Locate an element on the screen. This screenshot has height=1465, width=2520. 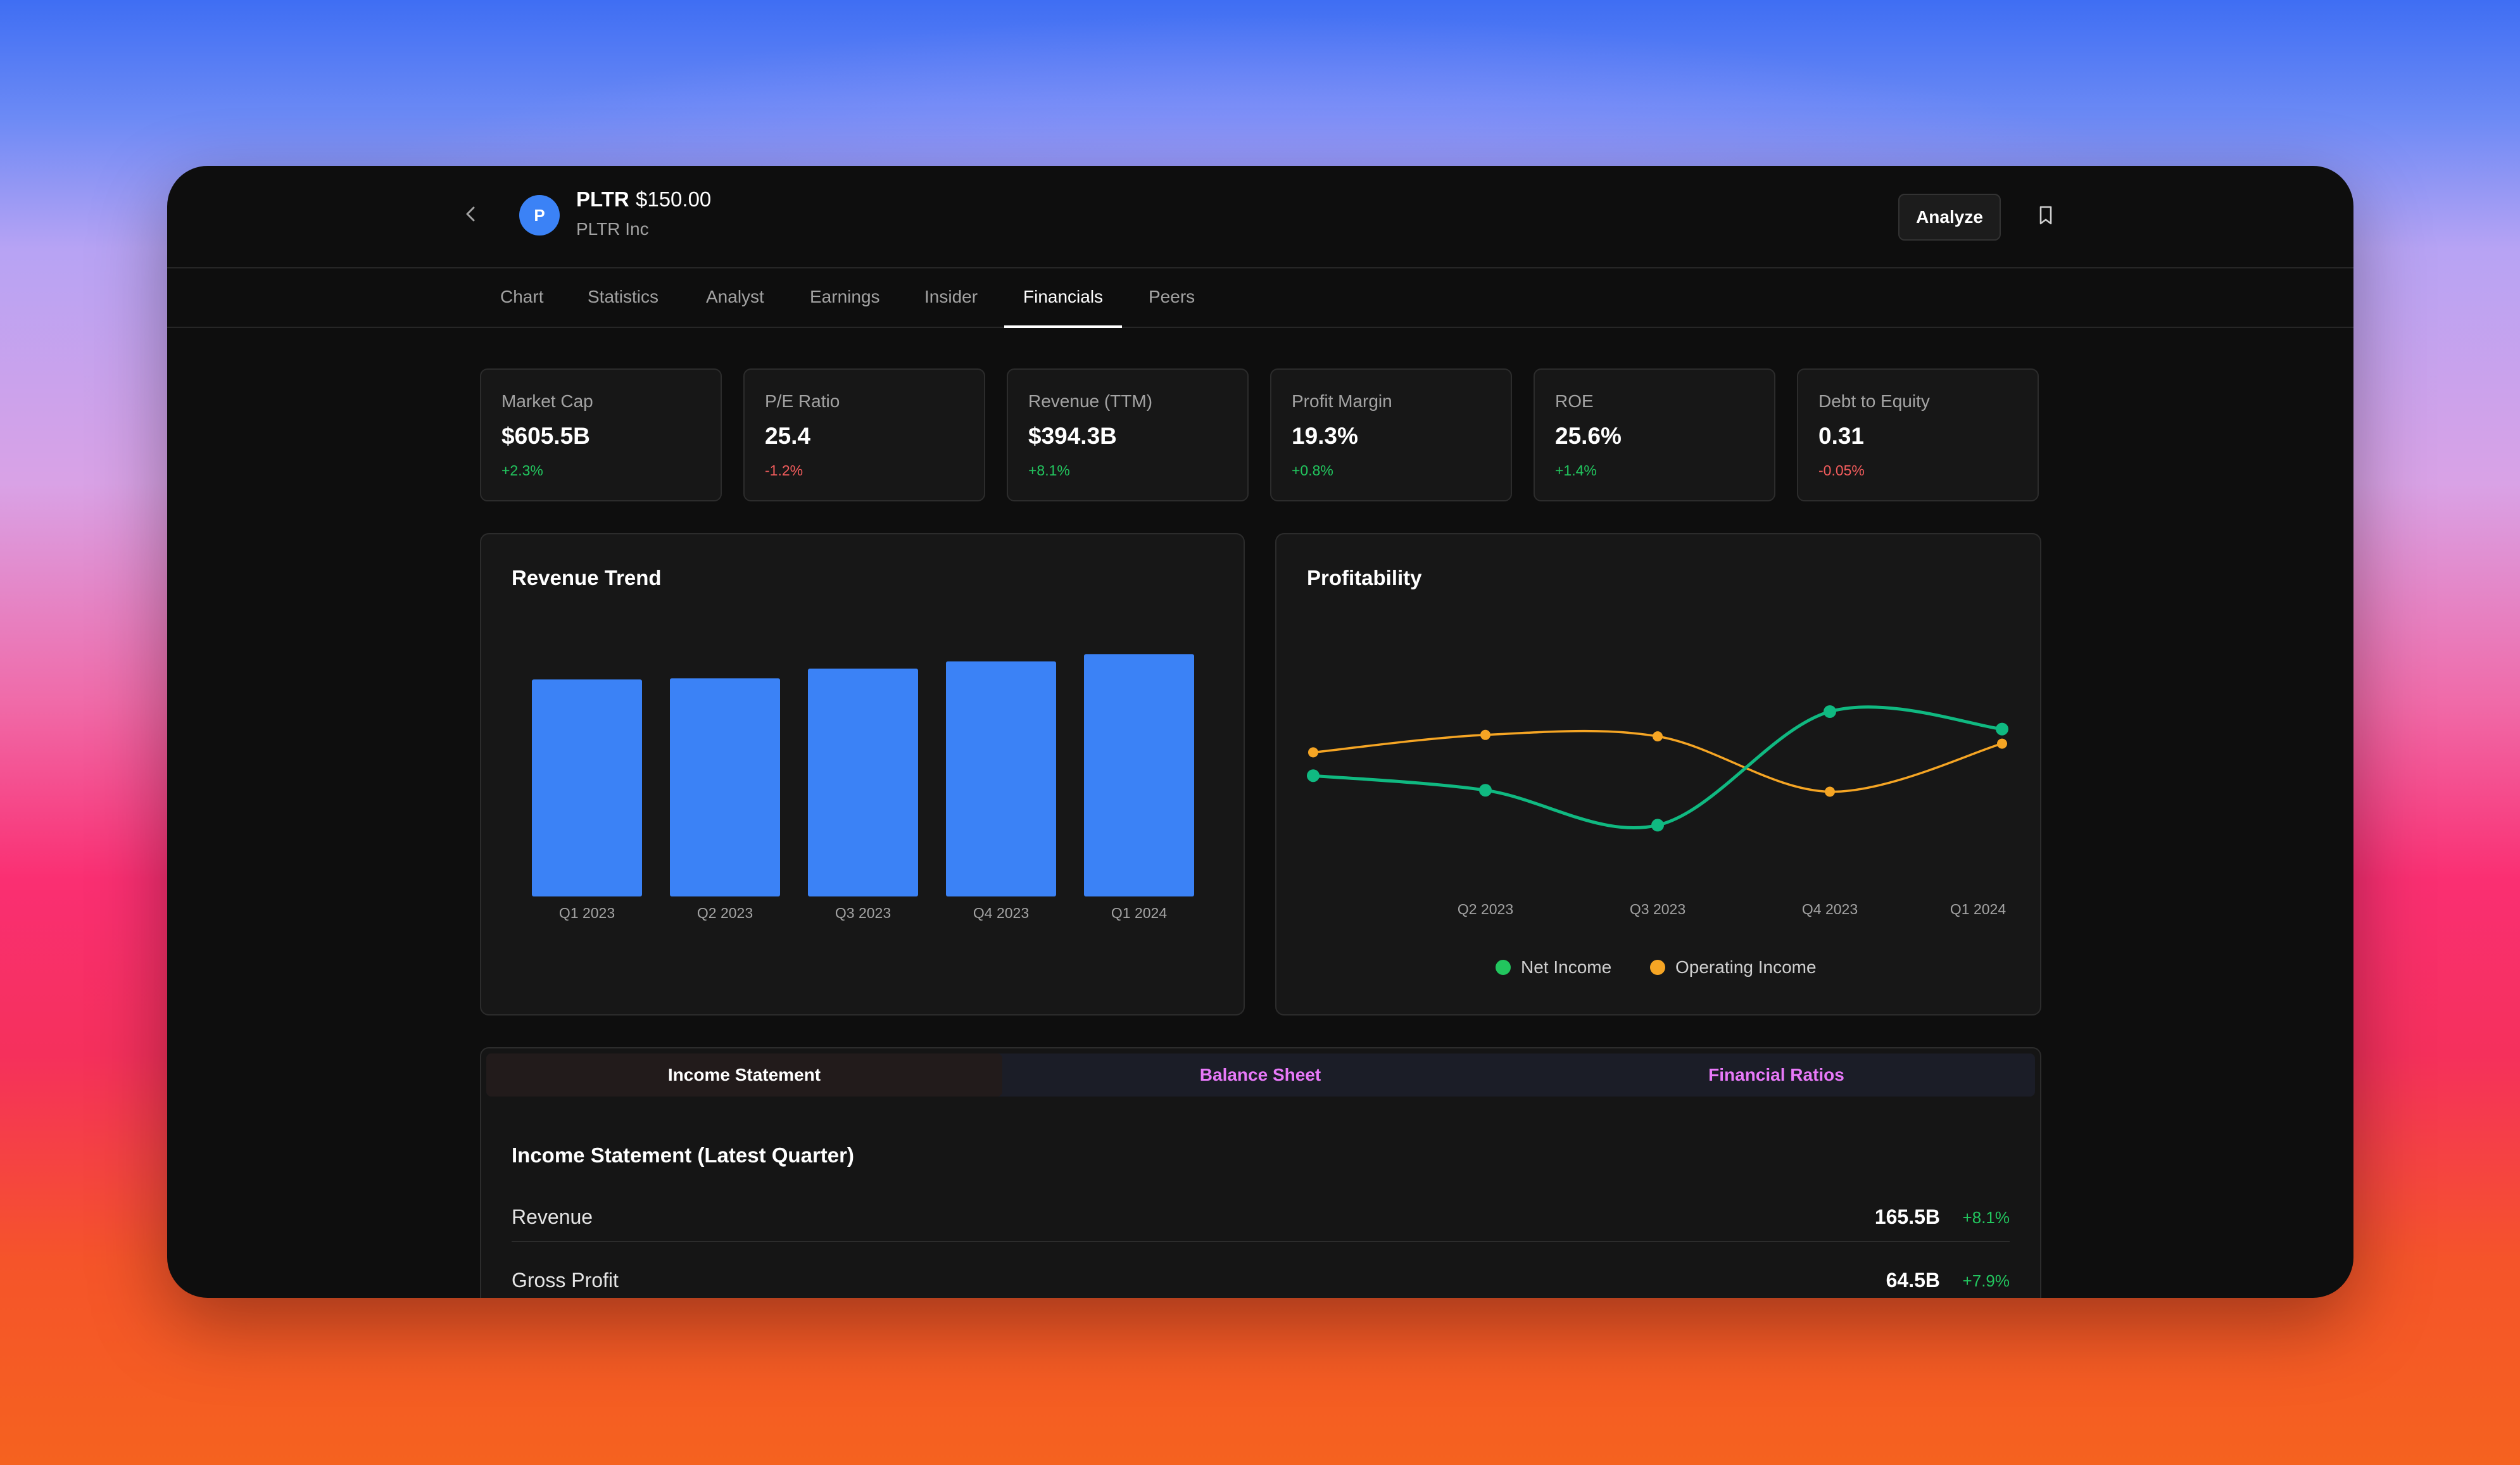
legend-label: Operating Income is located at coordinates (1746, 967).